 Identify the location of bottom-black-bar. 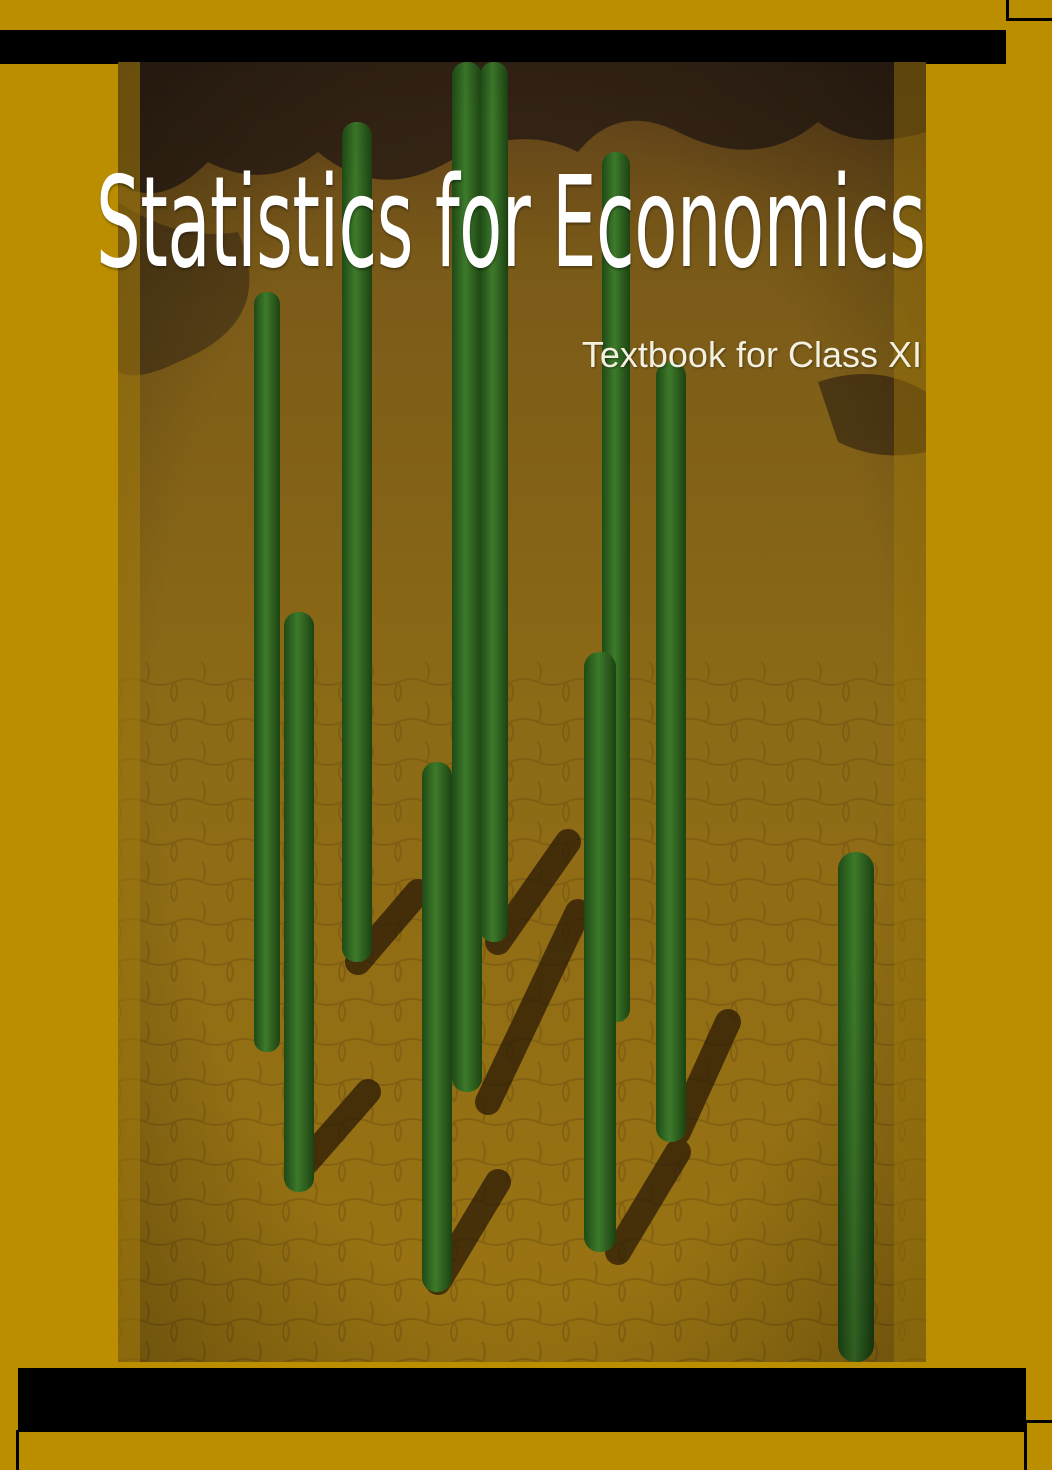
(522, 1400).